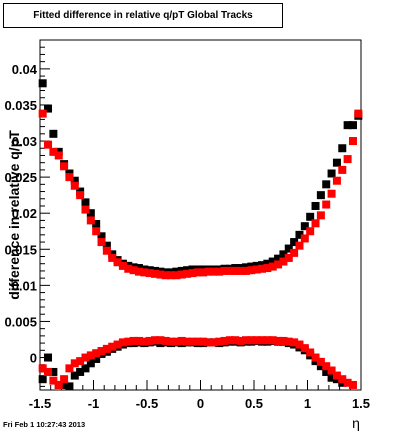  Describe the element at coordinates (20, 105) in the screenshot. I see `y-tick-label: 0.035` at that location.